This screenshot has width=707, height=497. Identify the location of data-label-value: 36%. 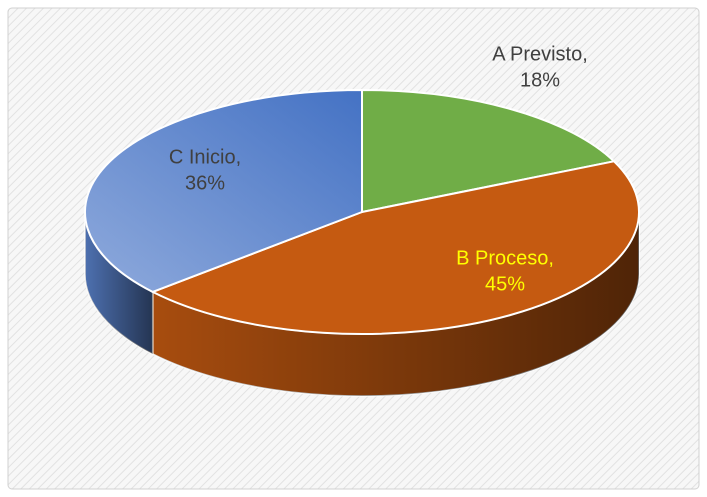
(205, 183).